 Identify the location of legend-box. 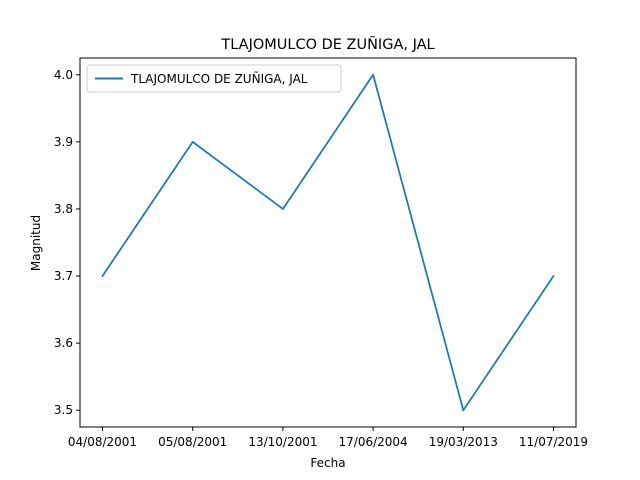
(214, 78).